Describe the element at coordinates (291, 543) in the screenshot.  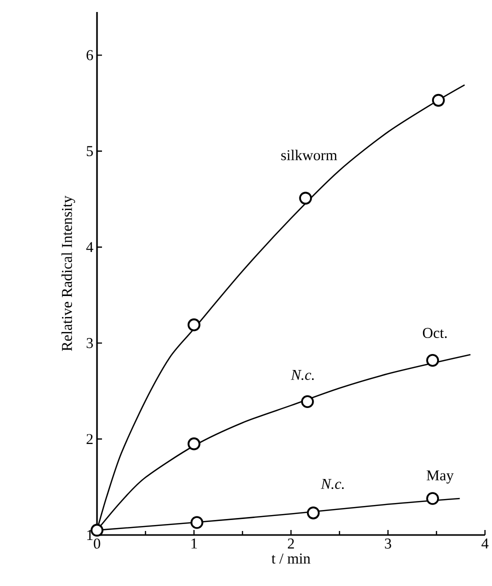
I see `x-tick-label: 2` at that location.